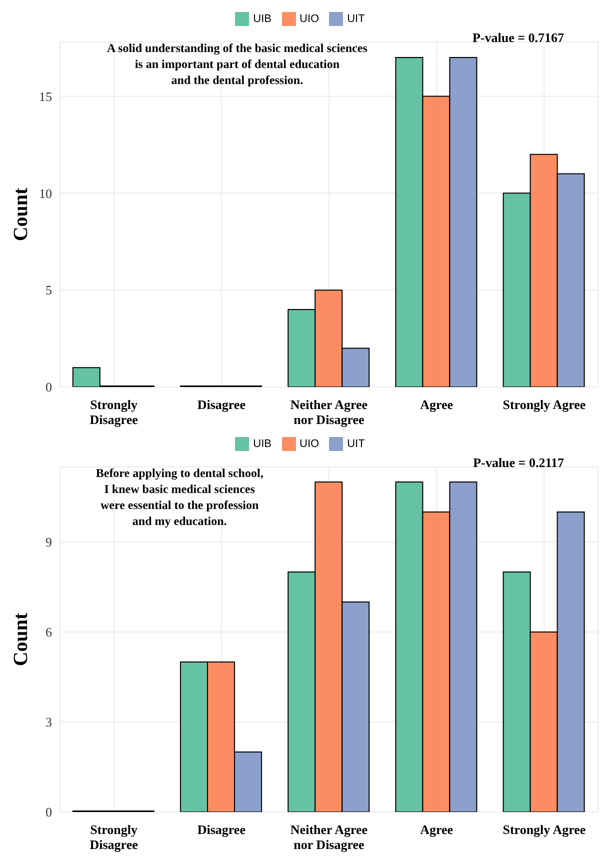 The width and height of the screenshot is (616, 864). Describe the element at coordinates (49, 632) in the screenshot. I see `y-tick-label: 6` at that location.